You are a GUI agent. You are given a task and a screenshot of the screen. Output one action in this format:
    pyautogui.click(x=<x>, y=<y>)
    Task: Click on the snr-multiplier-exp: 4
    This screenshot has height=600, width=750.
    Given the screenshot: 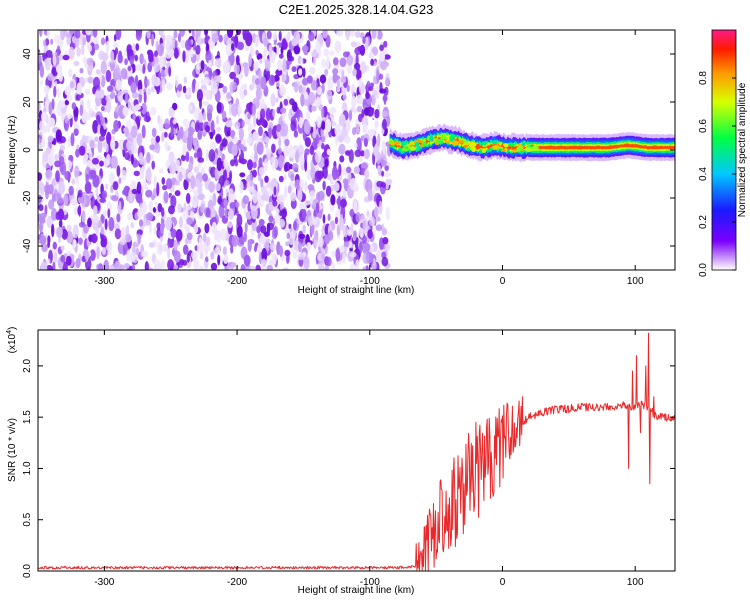 What is the action you would take?
    pyautogui.click(x=9, y=332)
    